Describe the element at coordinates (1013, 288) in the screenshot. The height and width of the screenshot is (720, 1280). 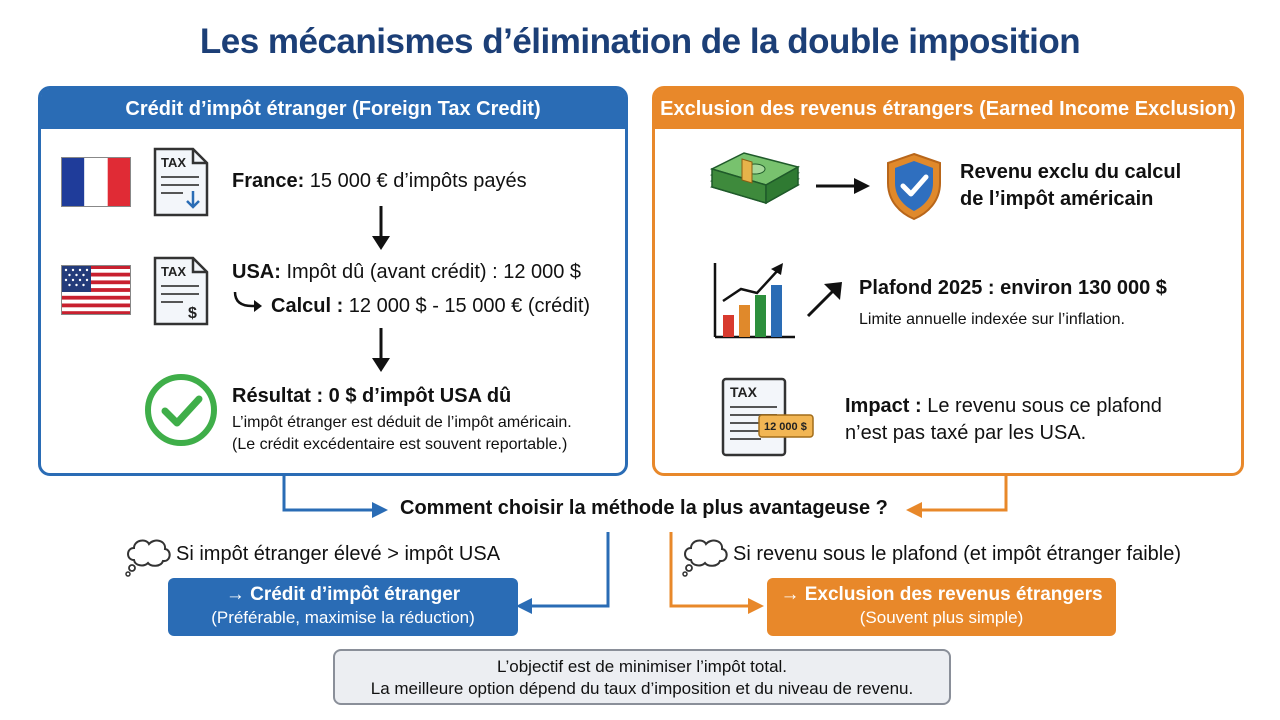
I see `plafond-title: Plafond 2025 : environ 130 000 $` at that location.